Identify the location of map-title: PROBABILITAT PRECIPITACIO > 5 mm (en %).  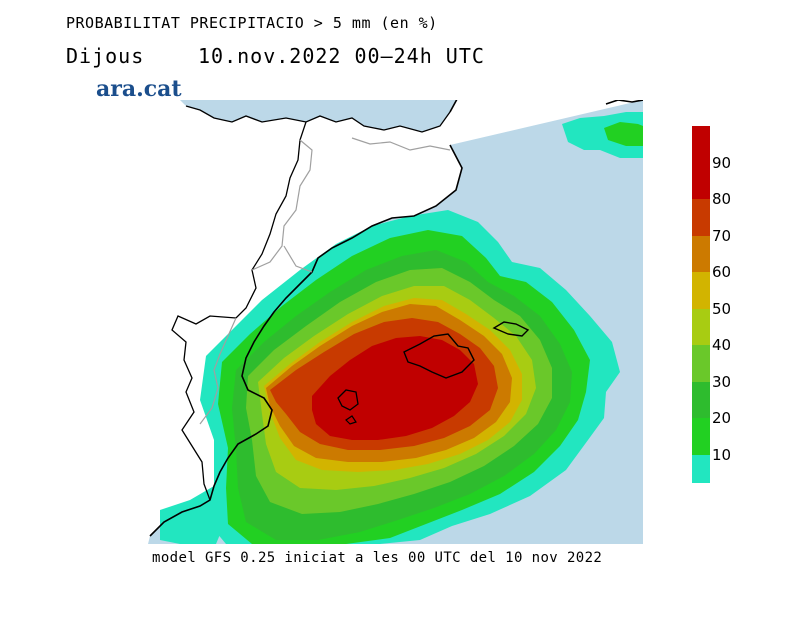
(252, 23).